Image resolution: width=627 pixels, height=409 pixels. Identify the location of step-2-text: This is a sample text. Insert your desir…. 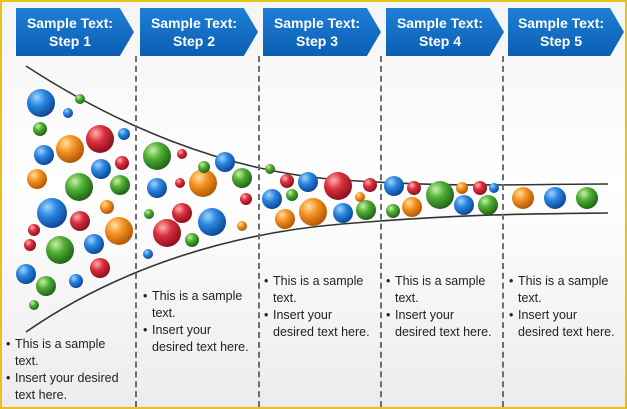
(198, 322).